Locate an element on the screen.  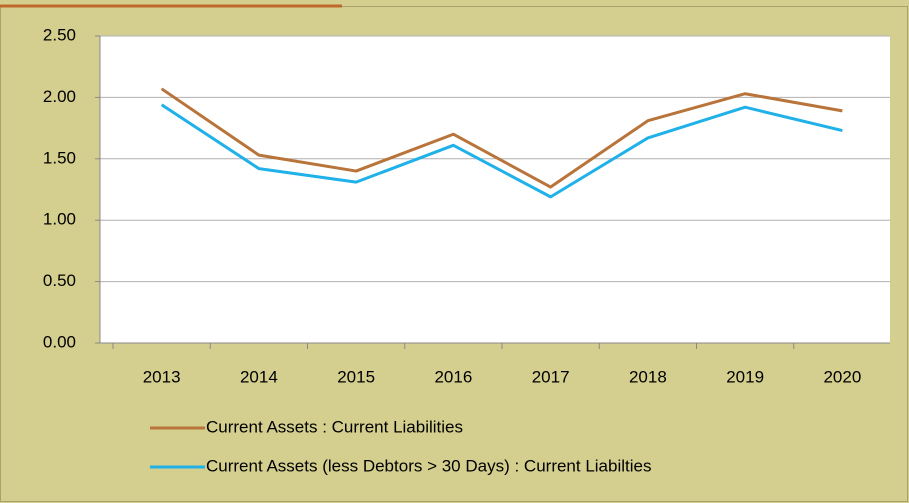
legend-label: Current Assets : Current Liabilities is located at coordinates (334, 426).